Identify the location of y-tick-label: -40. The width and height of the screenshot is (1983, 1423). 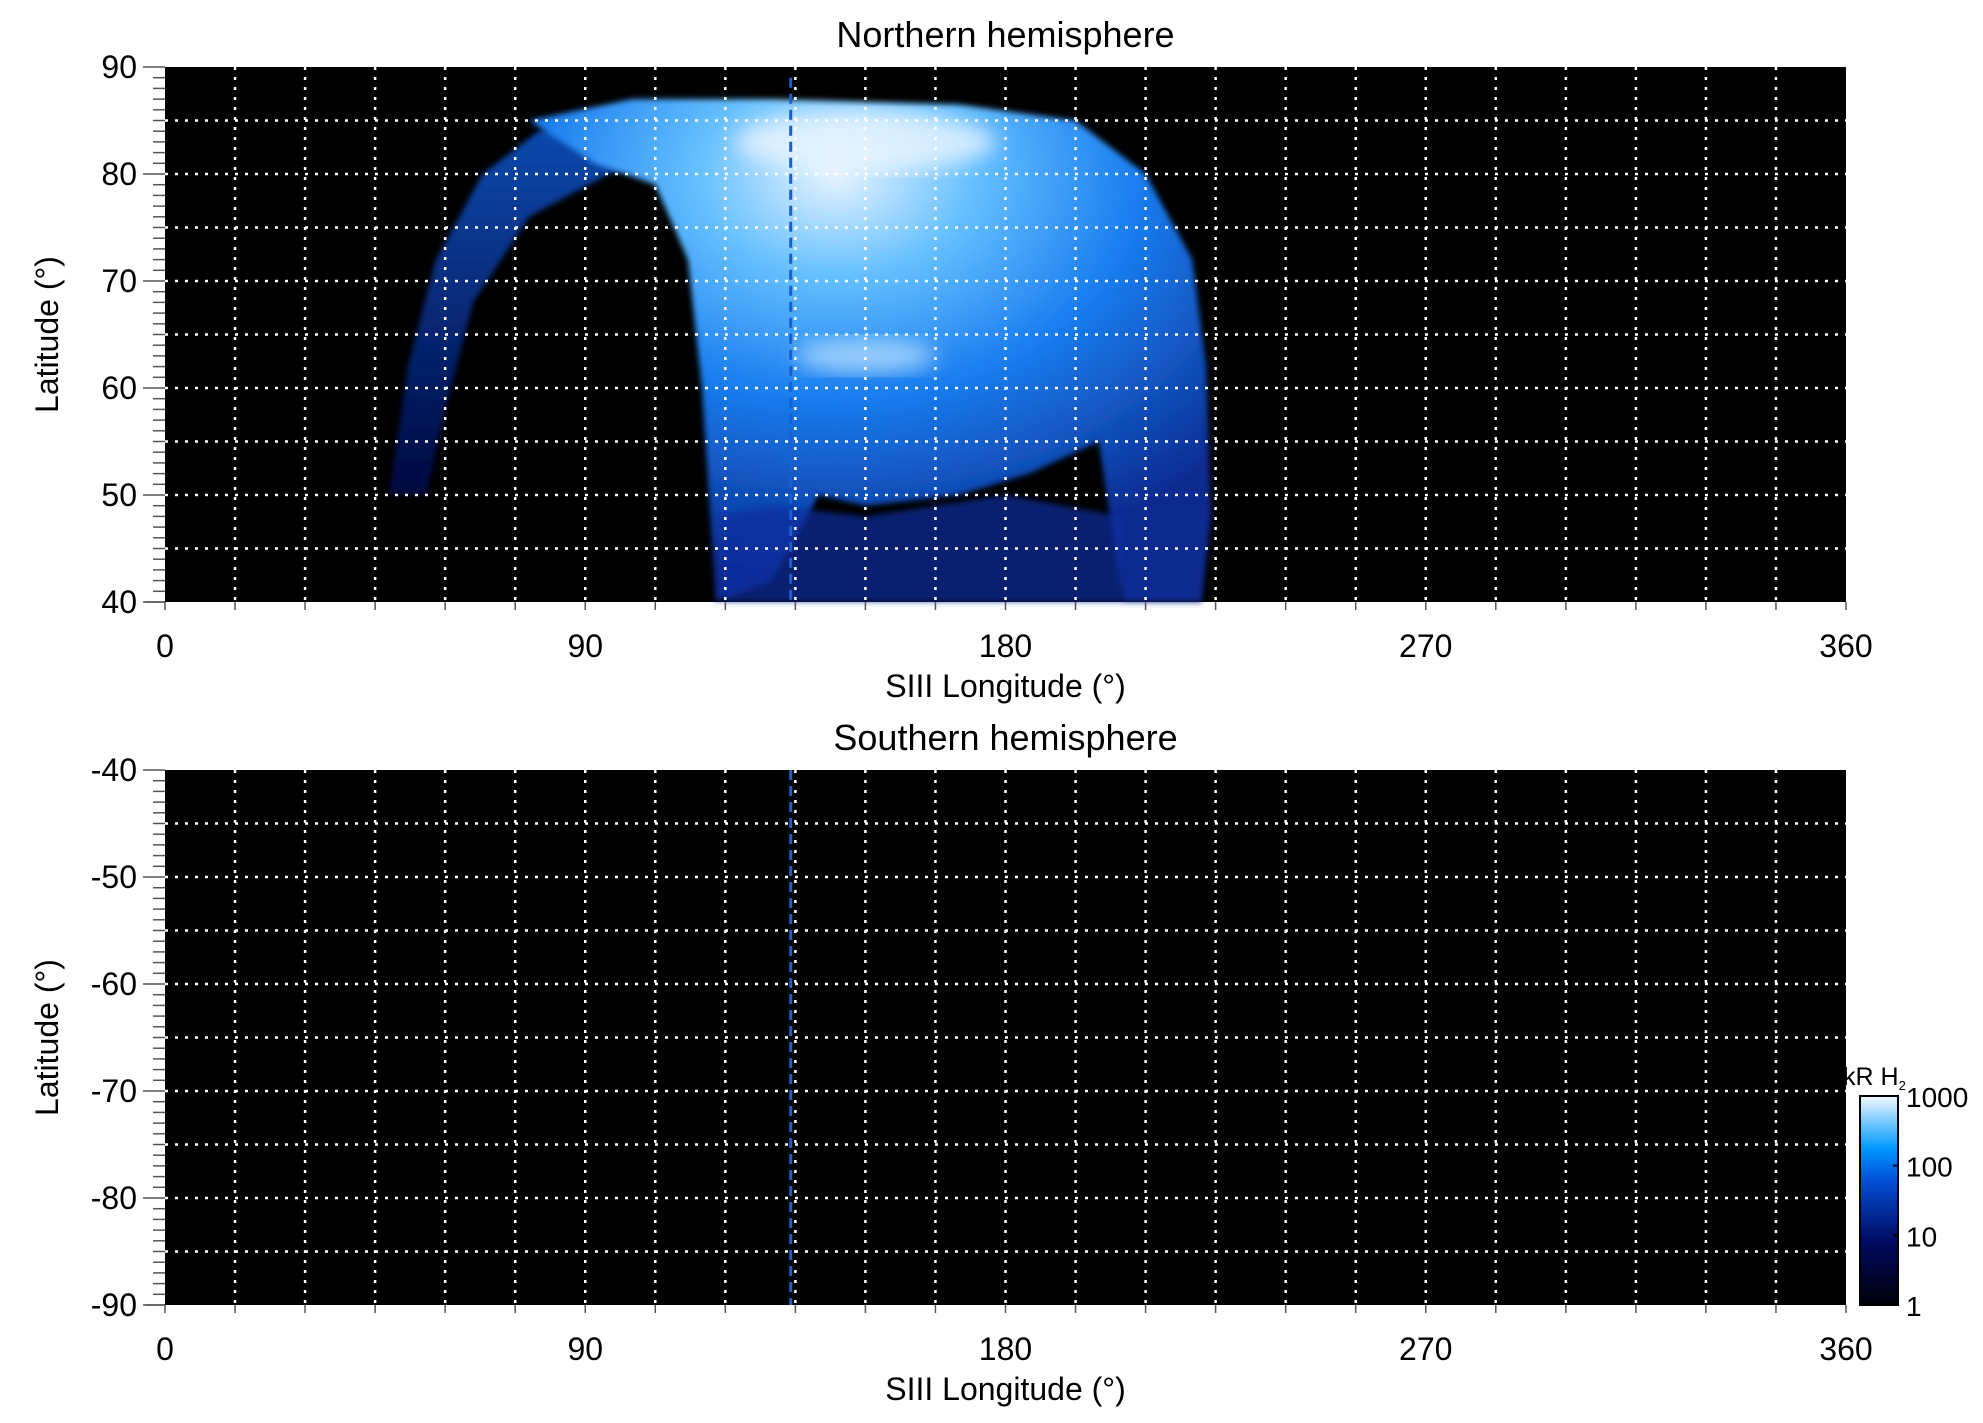
(114, 770).